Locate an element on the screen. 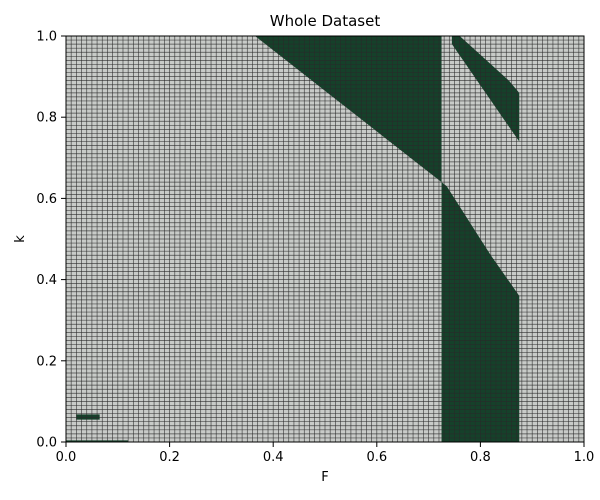 This screenshot has width=600, height=500. x-tick-label: 1.0 is located at coordinates (584, 457).